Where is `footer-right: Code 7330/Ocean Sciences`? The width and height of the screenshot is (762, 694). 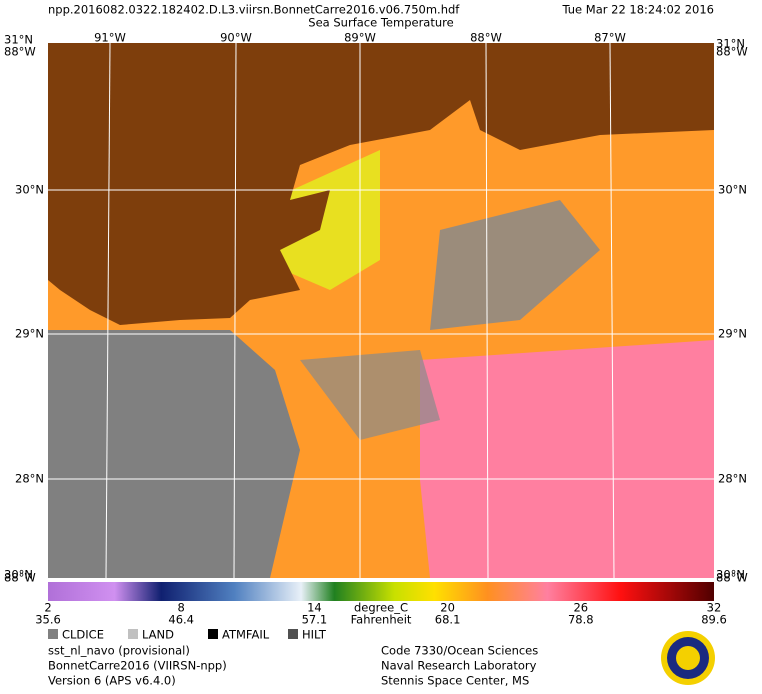 footer-right: Code 7330/Ocean Sciences is located at coordinates (459, 651).